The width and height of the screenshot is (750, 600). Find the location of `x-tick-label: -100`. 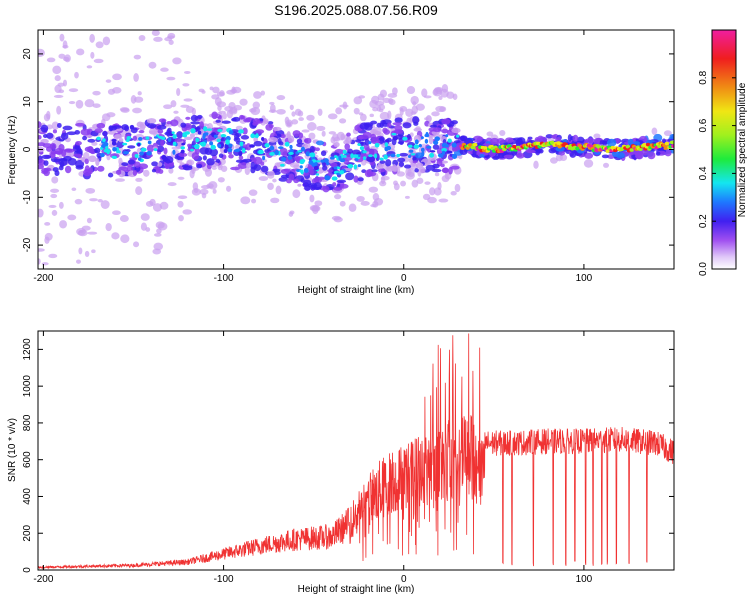

x-tick-label: -100 is located at coordinates (224, 278).